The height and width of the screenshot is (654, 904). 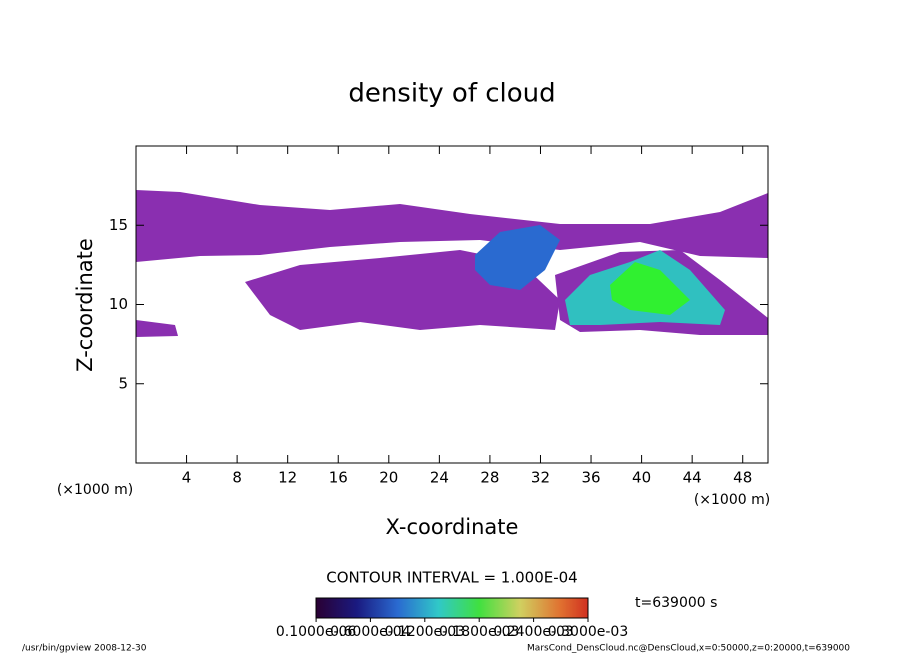 I want to click on y-tick-label: 15, so click(x=118, y=225).